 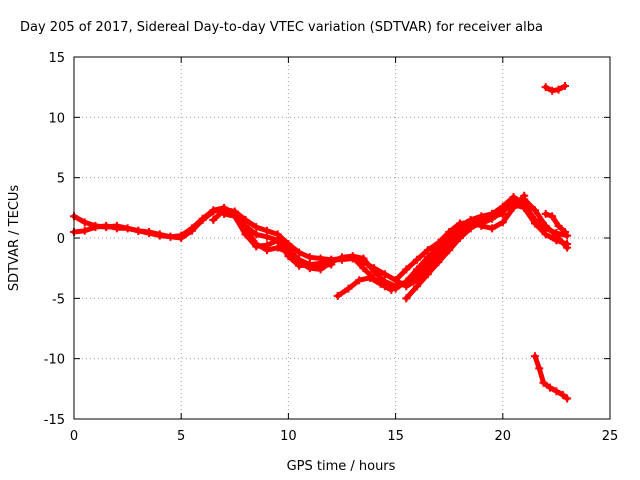 I want to click on x-axis-label: GPS time / hours, so click(x=341, y=466).